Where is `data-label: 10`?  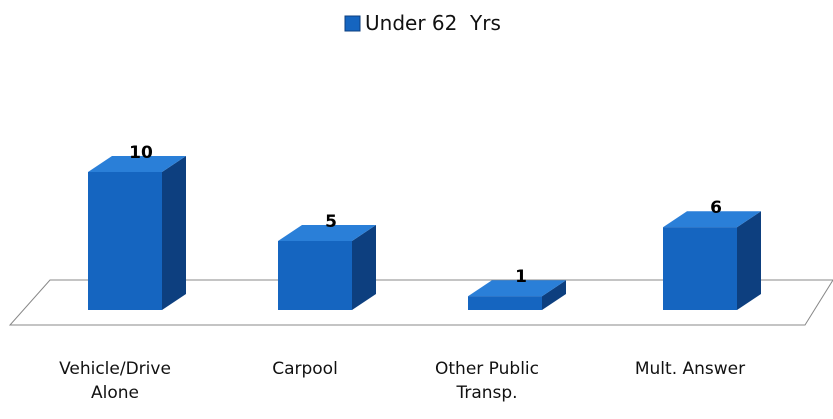 data-label: 10 is located at coordinates (141, 153).